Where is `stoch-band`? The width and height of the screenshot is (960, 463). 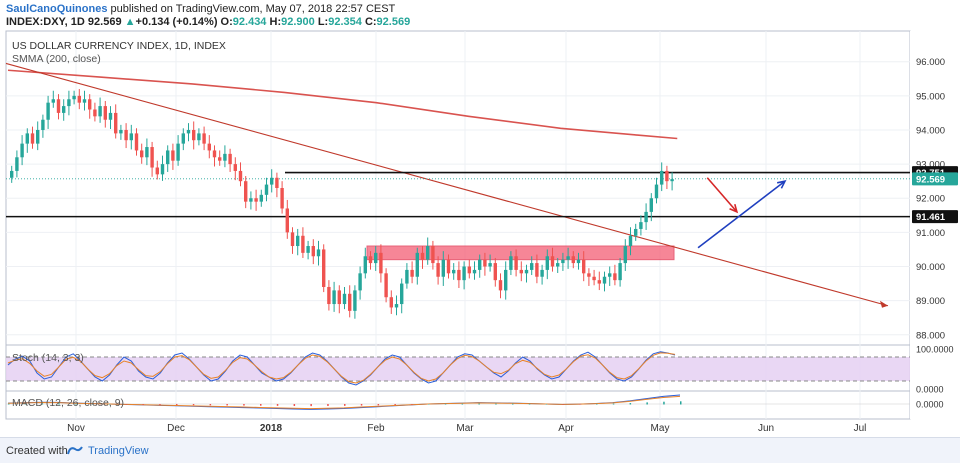
stoch-band is located at coordinates (458, 369).